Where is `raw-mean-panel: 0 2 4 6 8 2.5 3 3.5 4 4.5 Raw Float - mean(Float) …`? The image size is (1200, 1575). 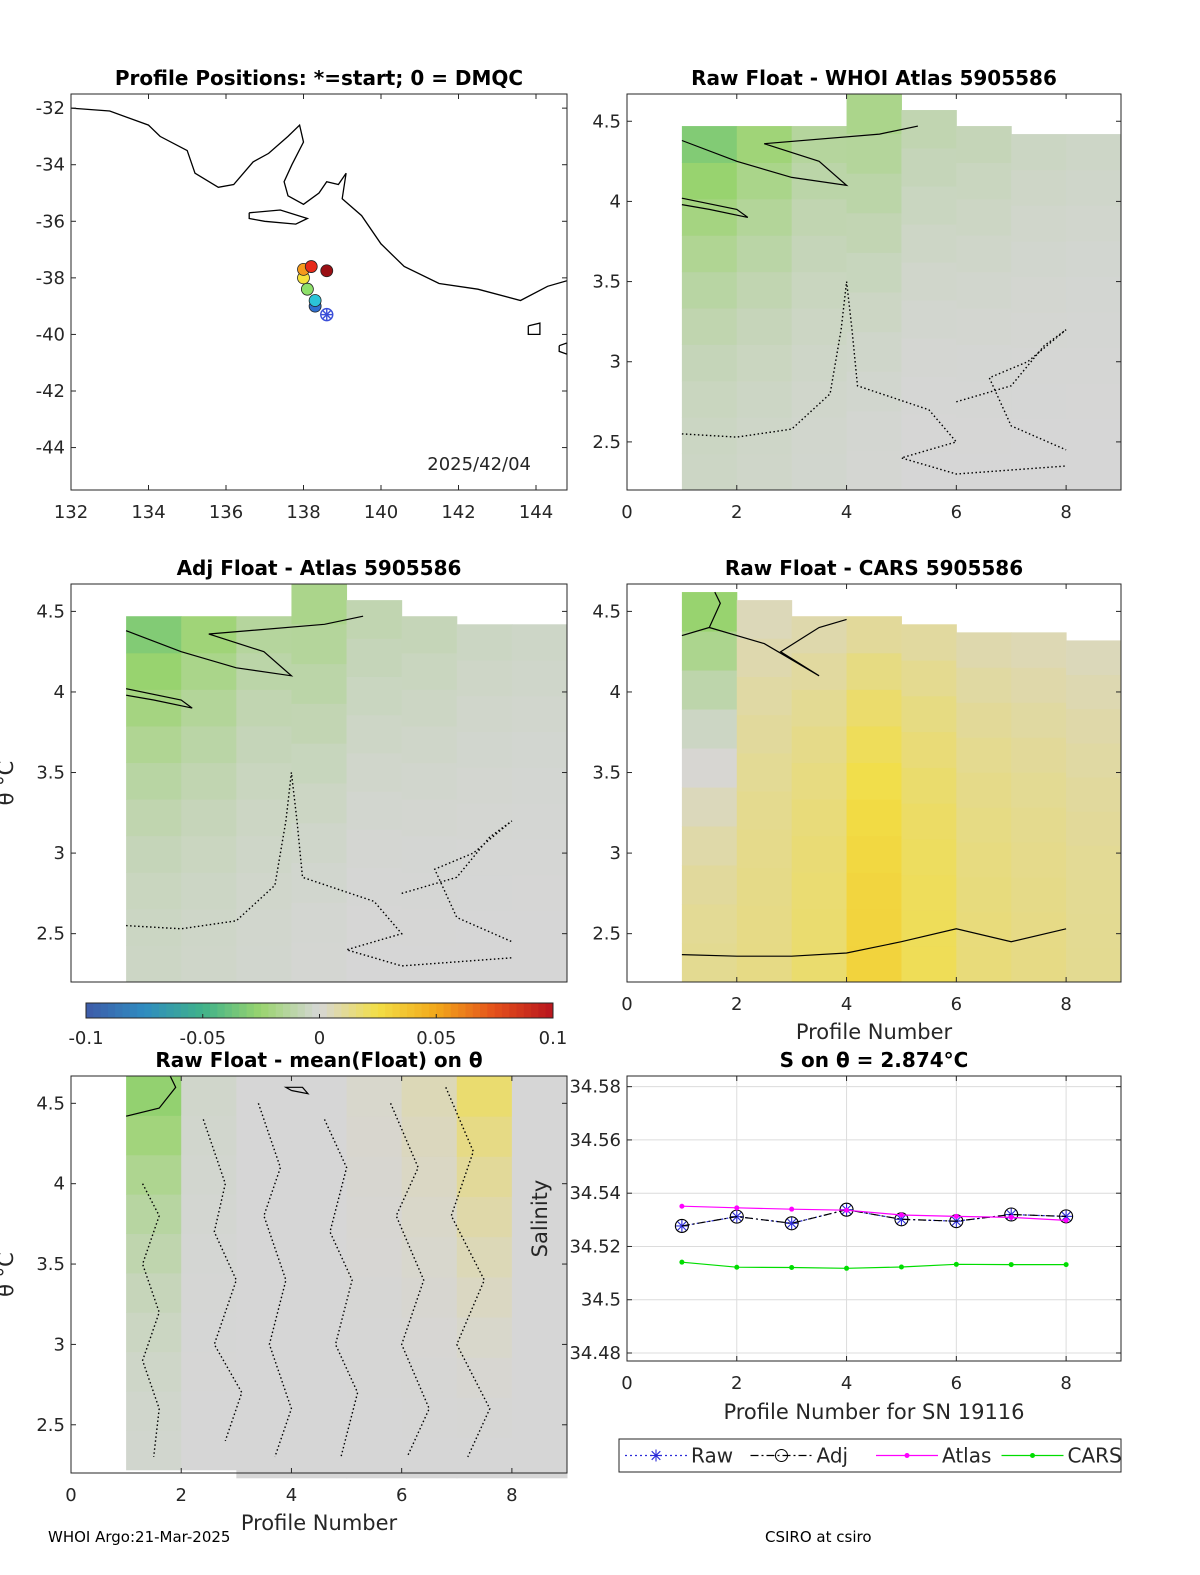
raw-mean-panel: 0 2 4 6 8 2.5 3 3.5 4 4.5 Raw Float - mean(Float) … is located at coordinates (284, 1291).